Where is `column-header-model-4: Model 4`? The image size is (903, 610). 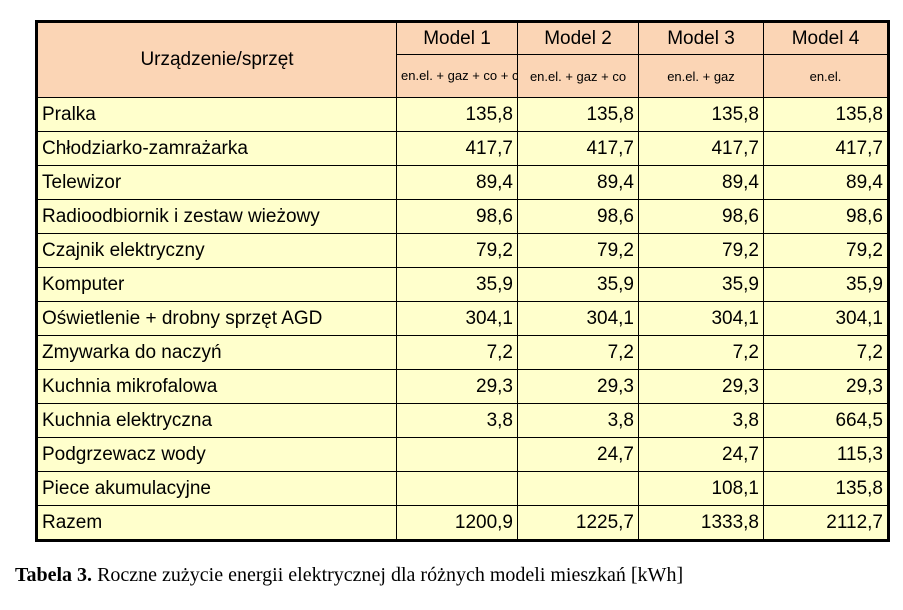 column-header-model-4: Model 4 is located at coordinates (826, 38).